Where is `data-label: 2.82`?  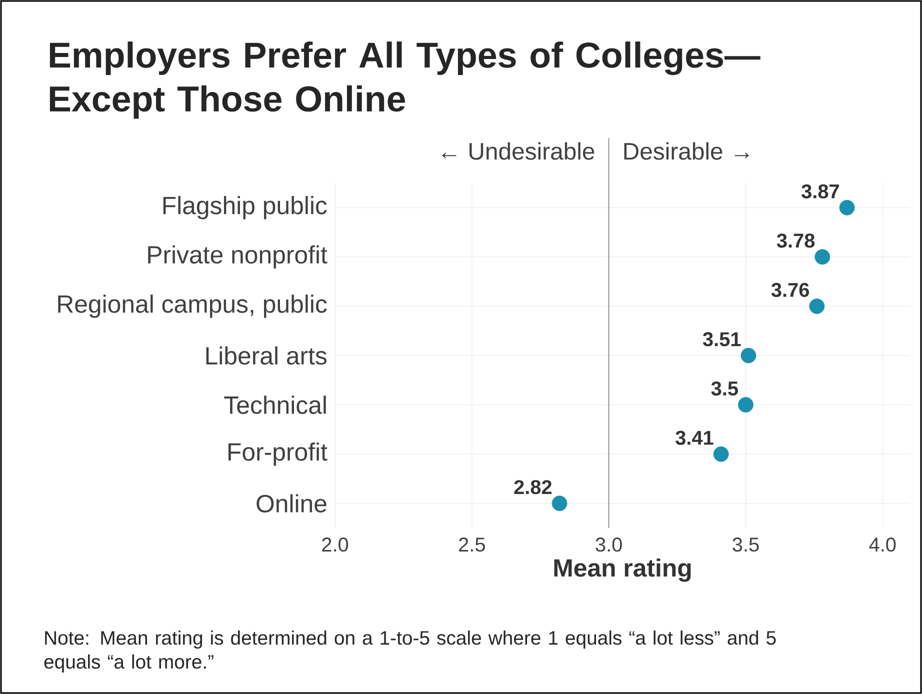 data-label: 2.82 is located at coordinates (533, 487).